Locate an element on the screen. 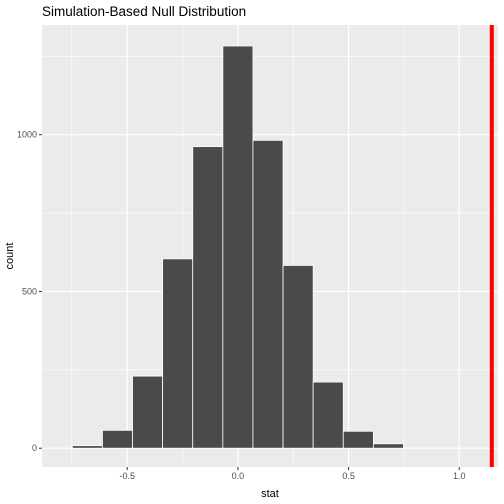 Image resolution: width=504 pixels, height=504 pixels. x-tick-label: 0.5 is located at coordinates (348, 476).